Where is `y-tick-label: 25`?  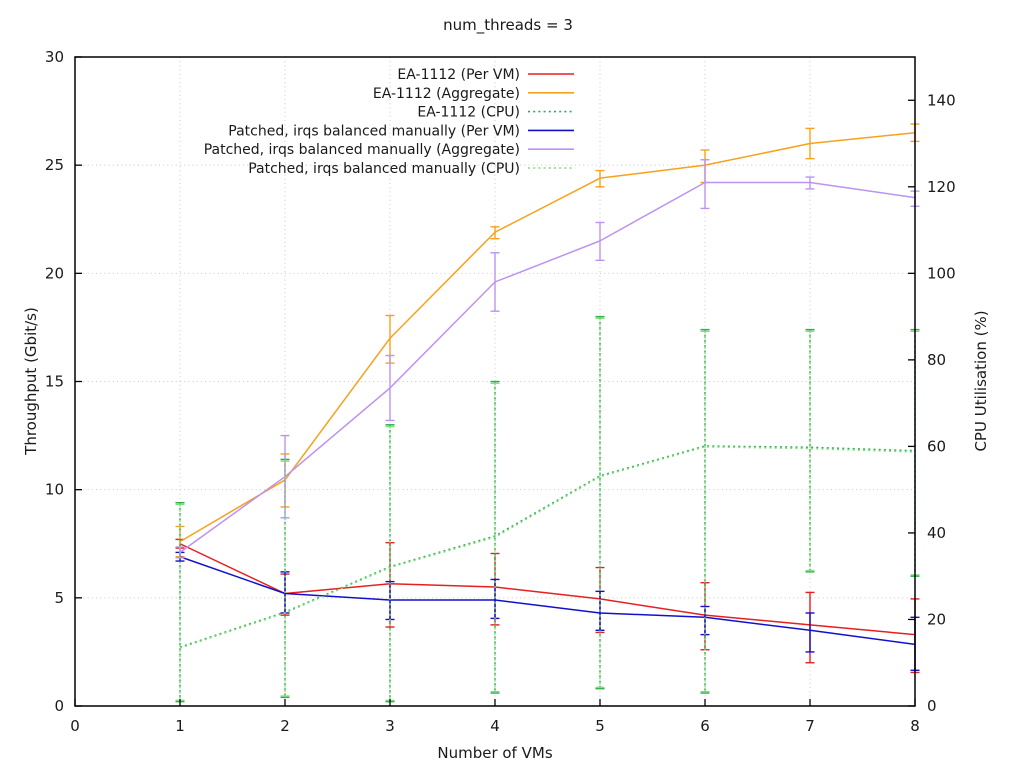
y-tick-label: 25 is located at coordinates (54, 165).